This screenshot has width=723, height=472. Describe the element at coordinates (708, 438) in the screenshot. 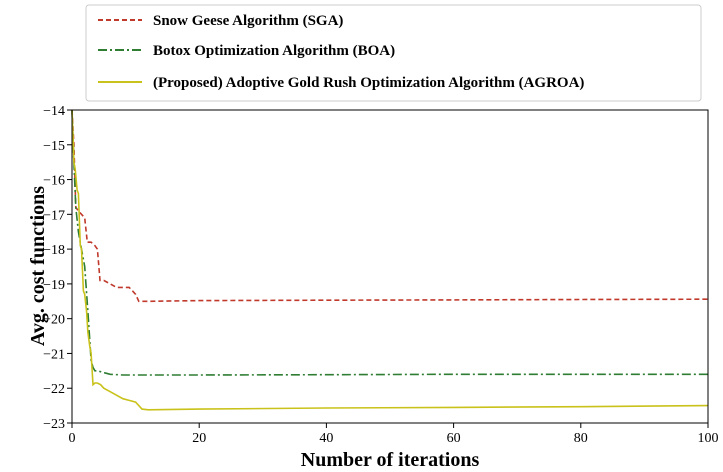

I see `x-tick-label: 100` at that location.